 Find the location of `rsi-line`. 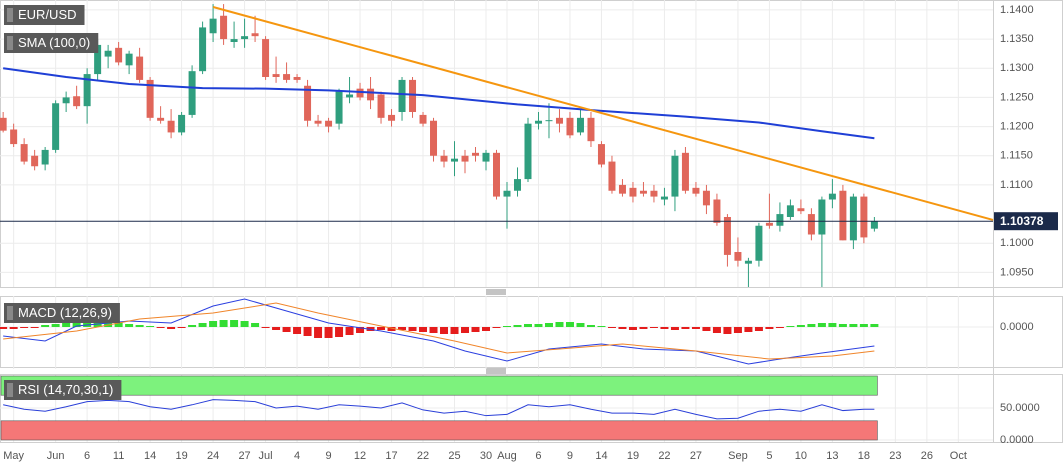

rsi-line is located at coordinates (439, 409).